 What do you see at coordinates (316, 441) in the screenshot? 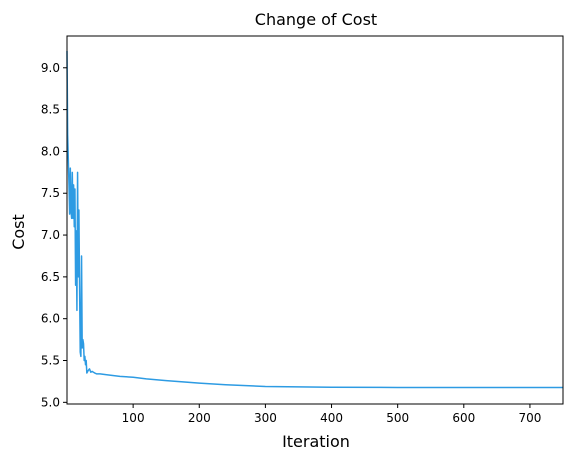
I see `x-axis-label: Iteration` at bounding box center [316, 441].